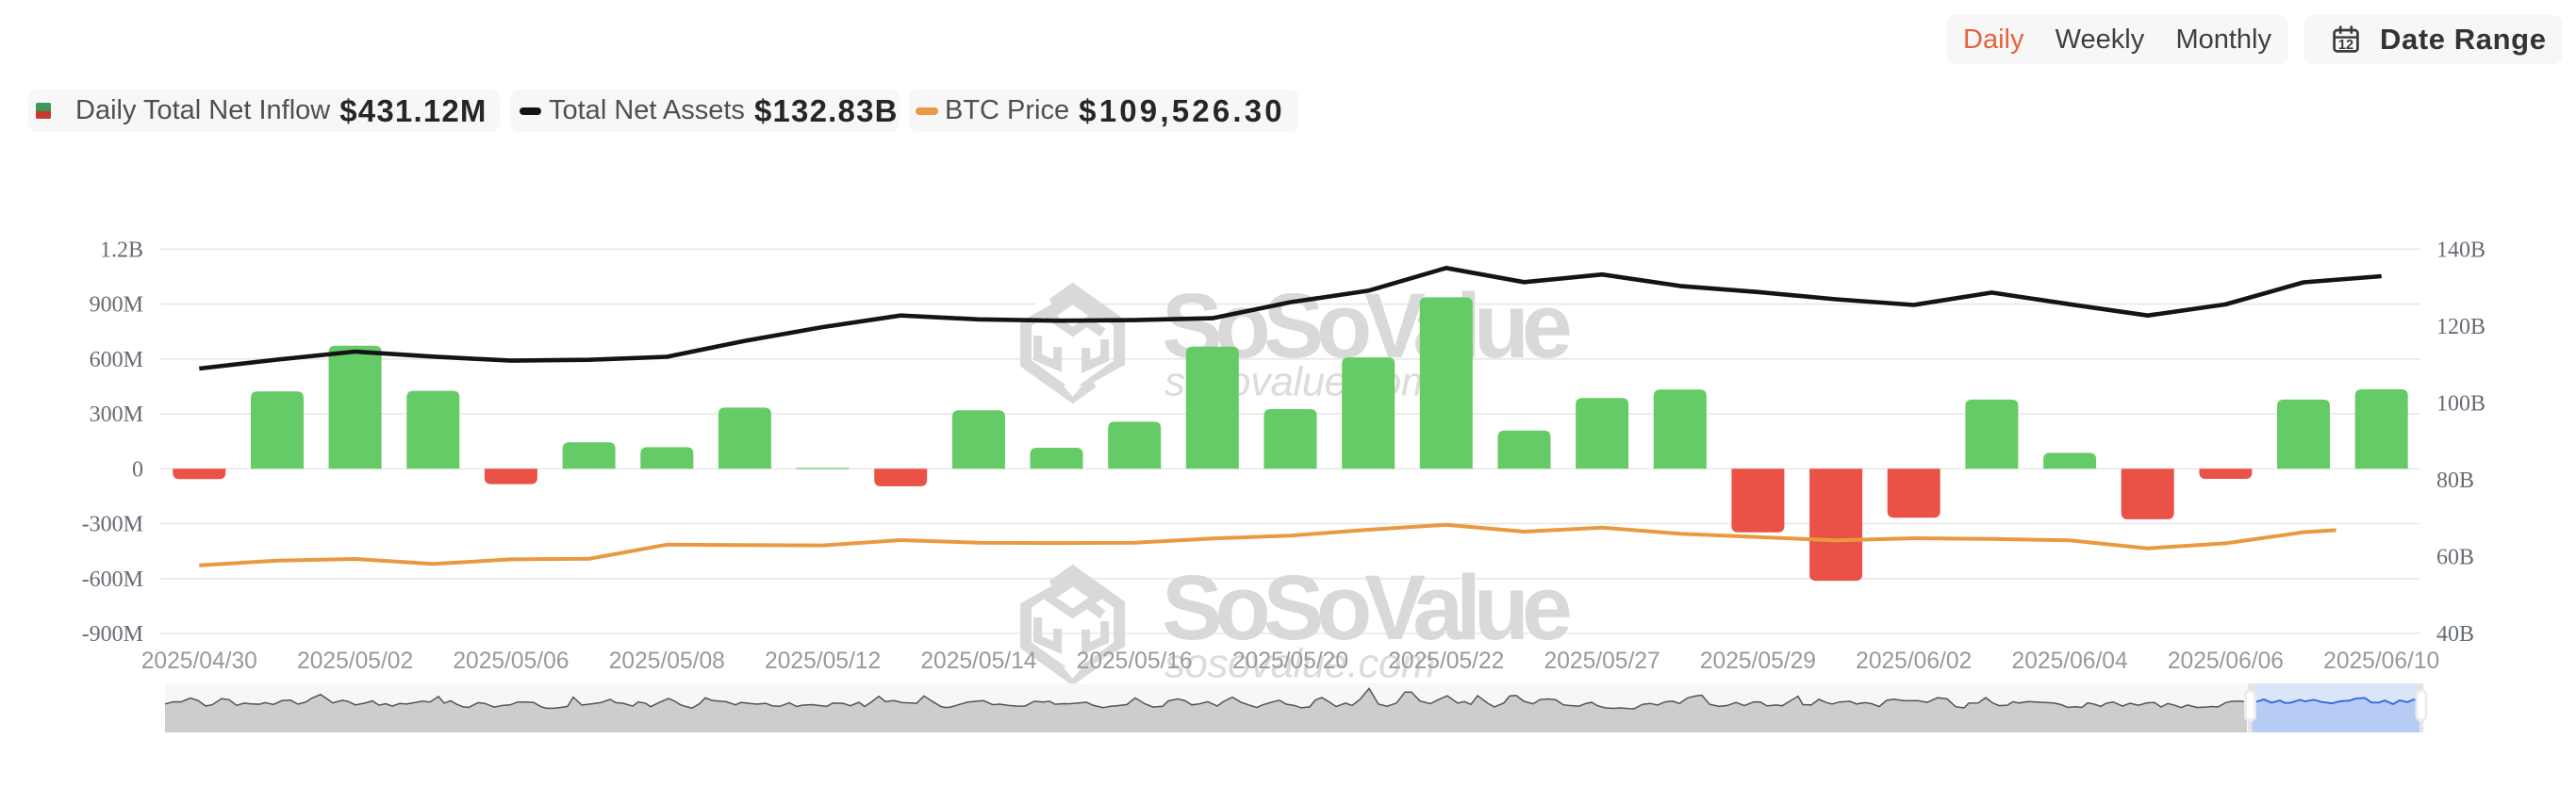 This screenshot has width=2576, height=805. What do you see at coordinates (116, 415) in the screenshot?
I see `svg-text: 300M` at bounding box center [116, 415].